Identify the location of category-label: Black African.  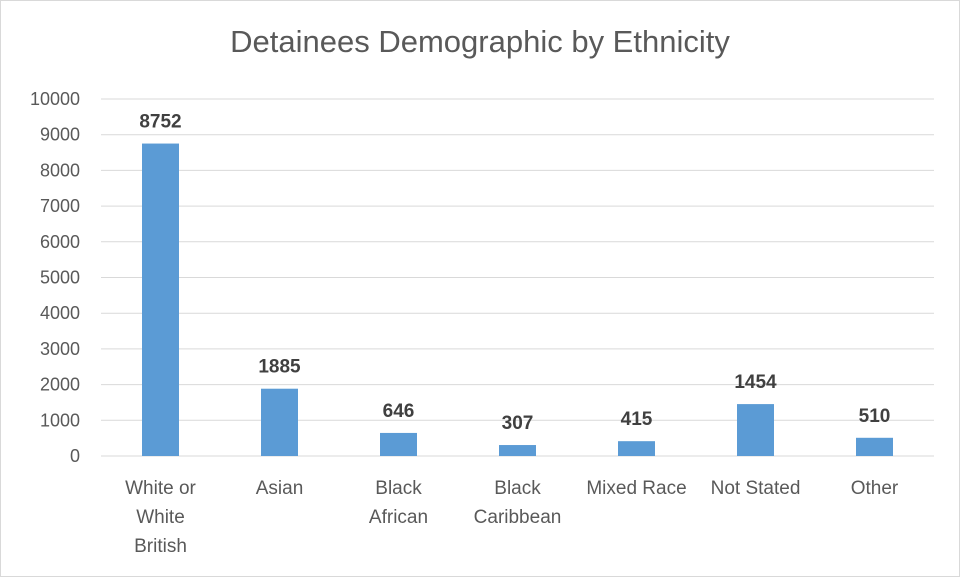
(398, 503).